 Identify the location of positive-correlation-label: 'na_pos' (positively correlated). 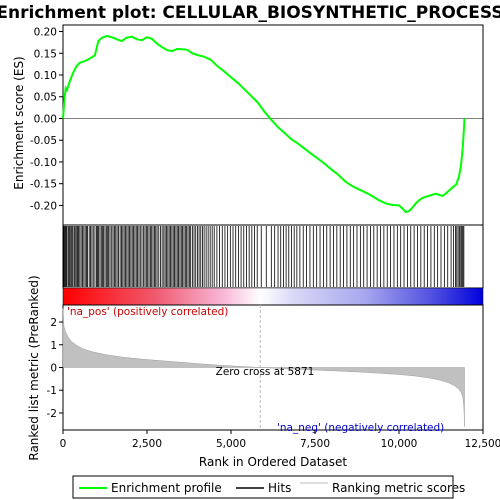
(147, 312).